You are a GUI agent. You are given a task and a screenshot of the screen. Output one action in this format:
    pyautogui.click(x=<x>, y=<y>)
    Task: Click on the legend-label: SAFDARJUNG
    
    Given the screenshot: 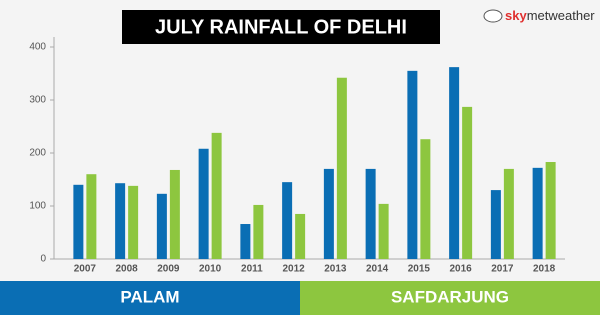 What is the action you would take?
    pyautogui.click(x=450, y=296)
    